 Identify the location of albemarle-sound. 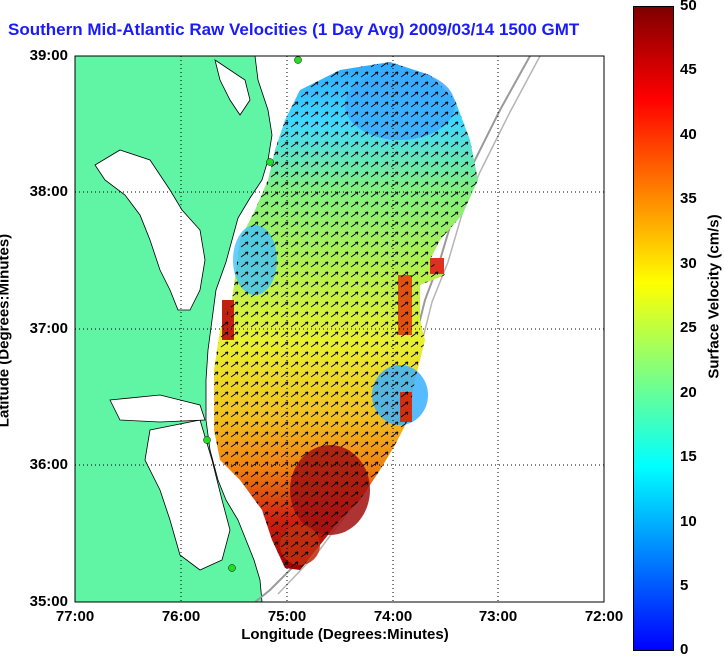
(157, 408).